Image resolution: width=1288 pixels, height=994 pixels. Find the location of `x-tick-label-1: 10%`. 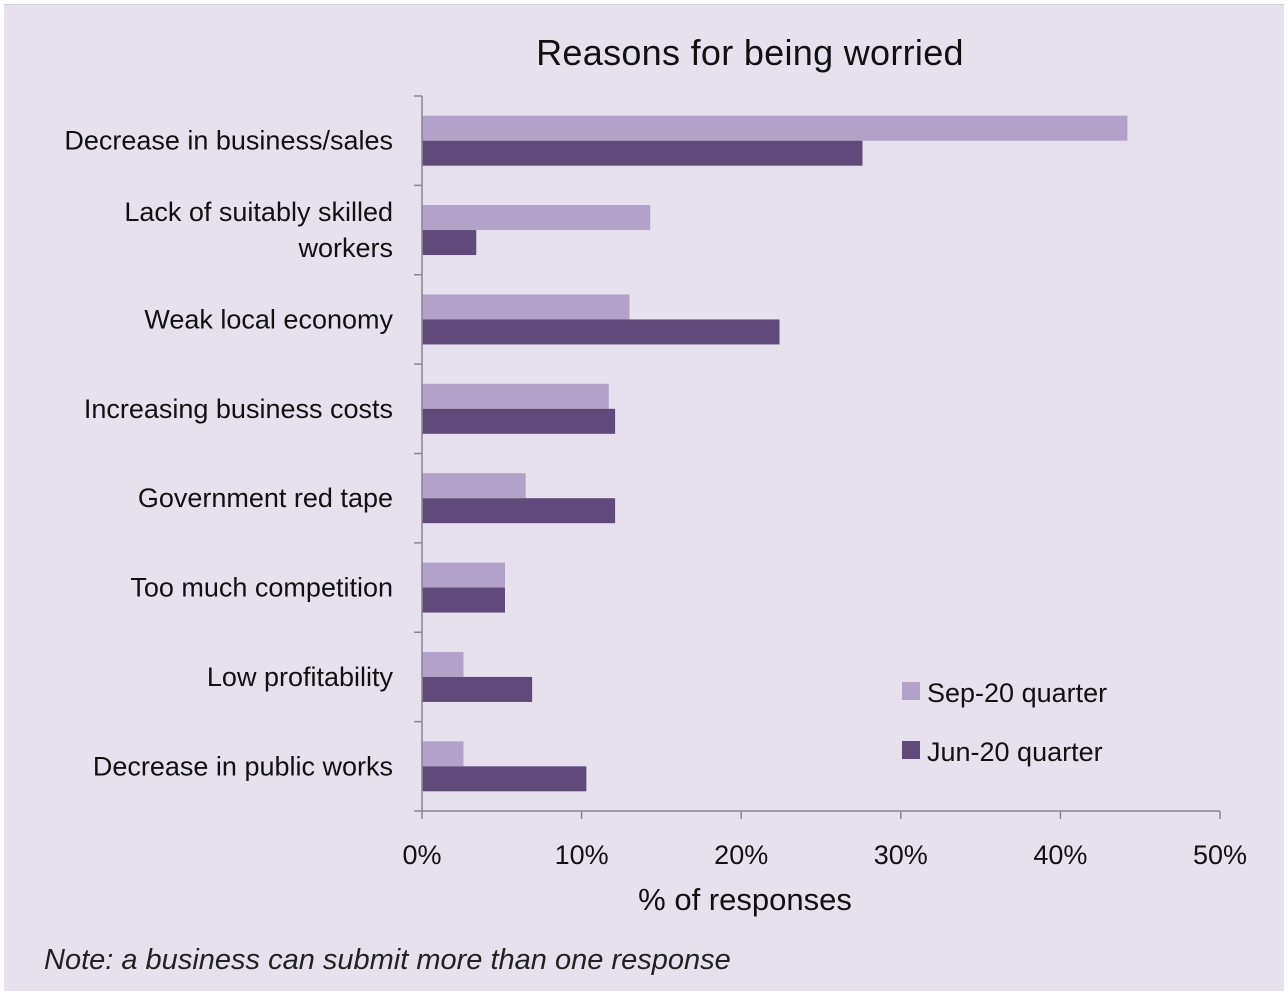

x-tick-label-1: 10% is located at coordinates (582, 855).